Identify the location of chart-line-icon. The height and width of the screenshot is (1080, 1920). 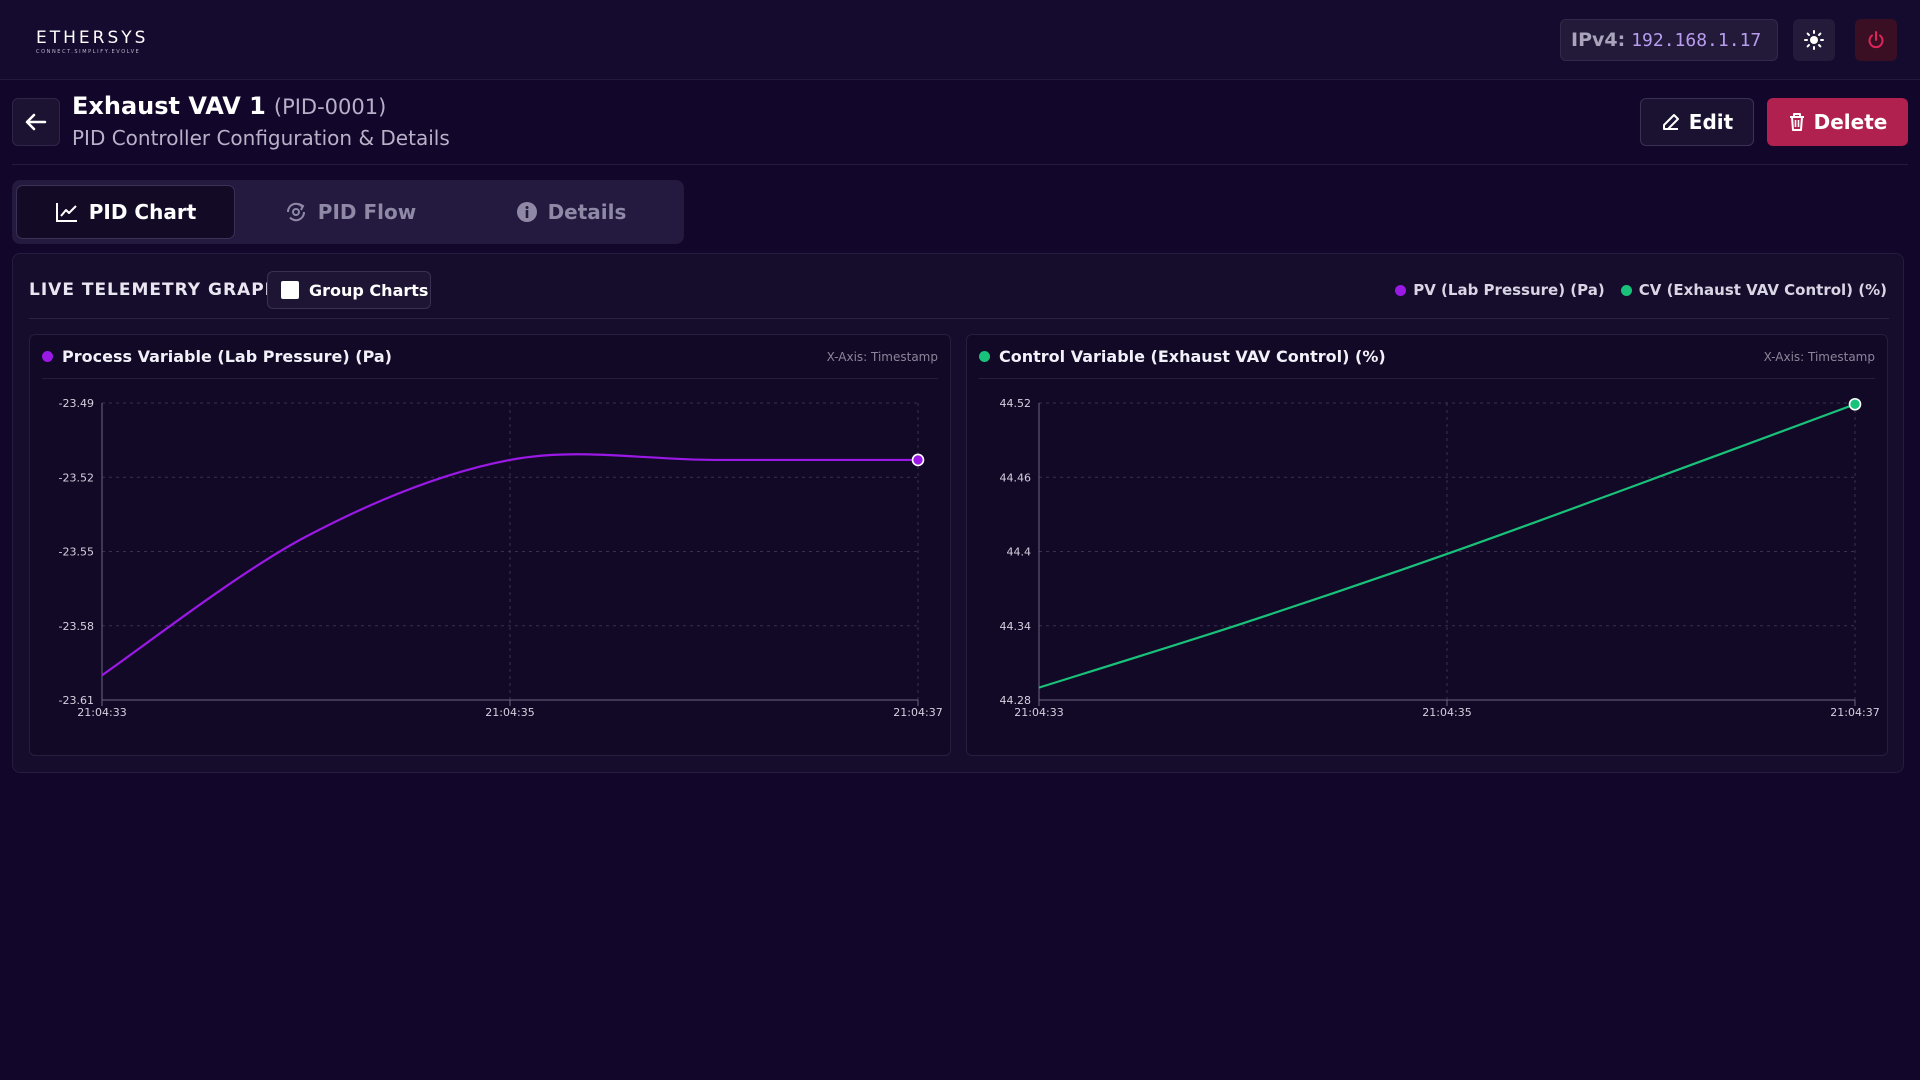
(66, 212).